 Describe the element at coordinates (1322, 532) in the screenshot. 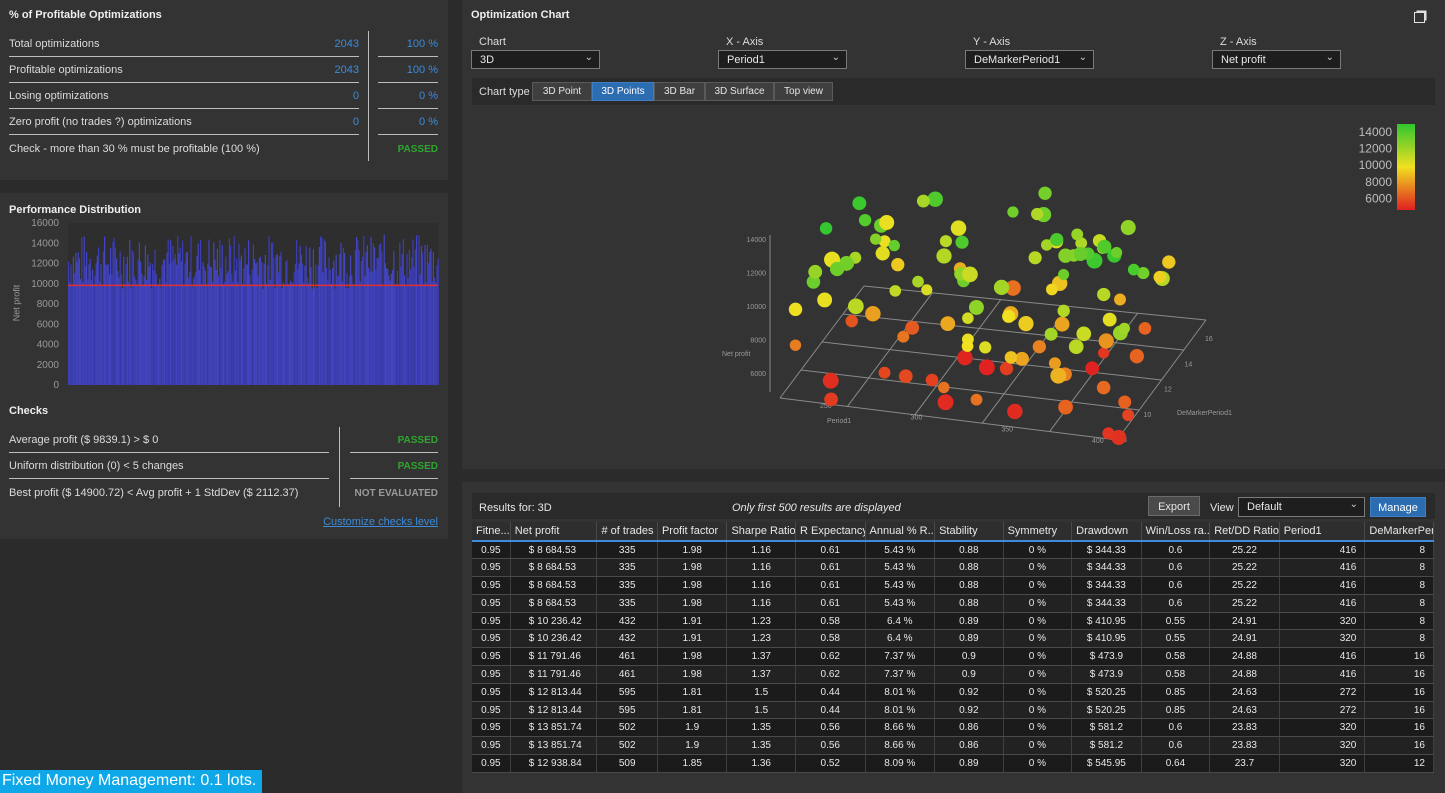

I see `column-header: Period1` at that location.